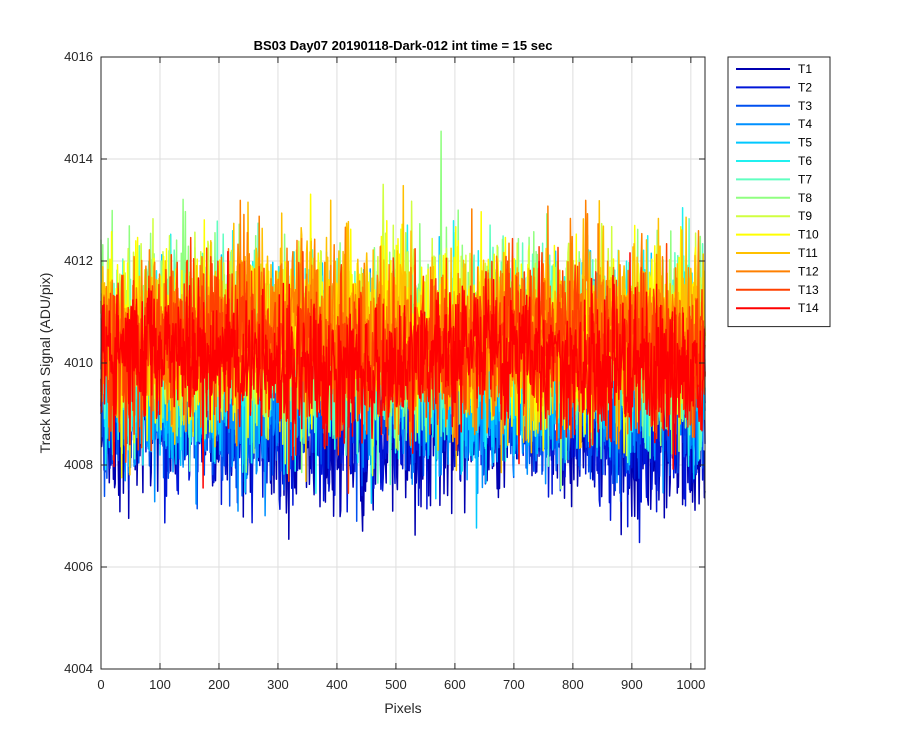  Describe the element at coordinates (808, 308) in the screenshot. I see `legend-entry-t14: T14` at that location.